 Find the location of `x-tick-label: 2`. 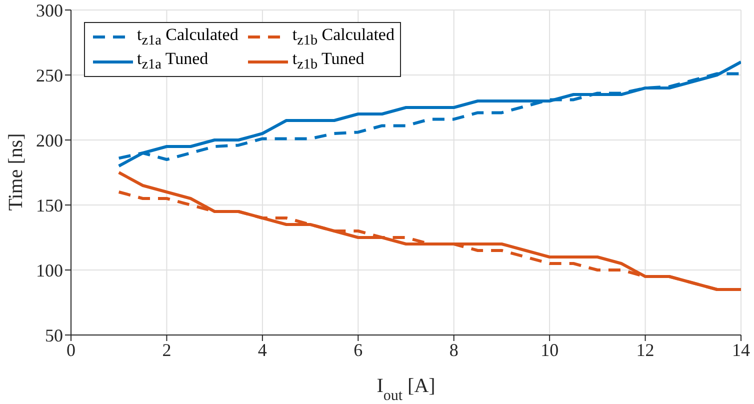

x-tick-label: 2 is located at coordinates (167, 350).